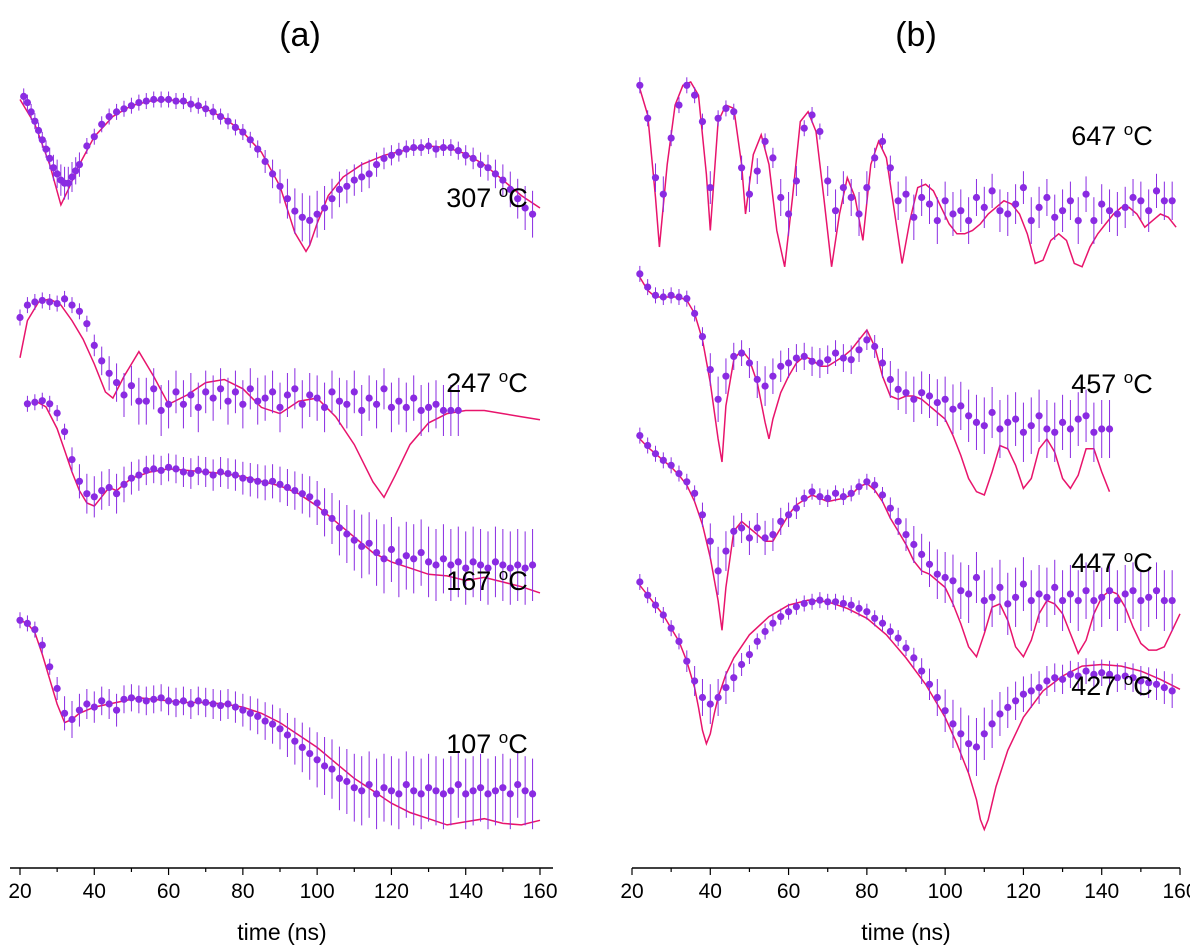 Image resolution: width=1190 pixels, height=949 pixels. Describe the element at coordinates (300, 35) in the screenshot. I see `panel-a-title: (a)` at that location.